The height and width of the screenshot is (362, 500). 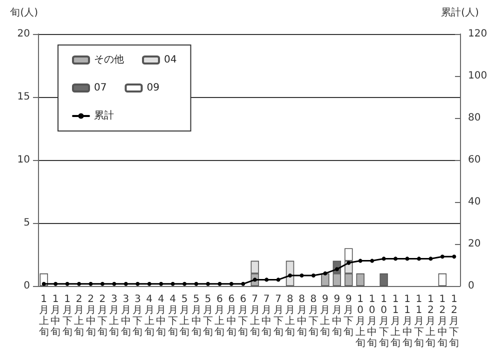 I want to click on y2-tick-label: 80, so click(x=474, y=118).